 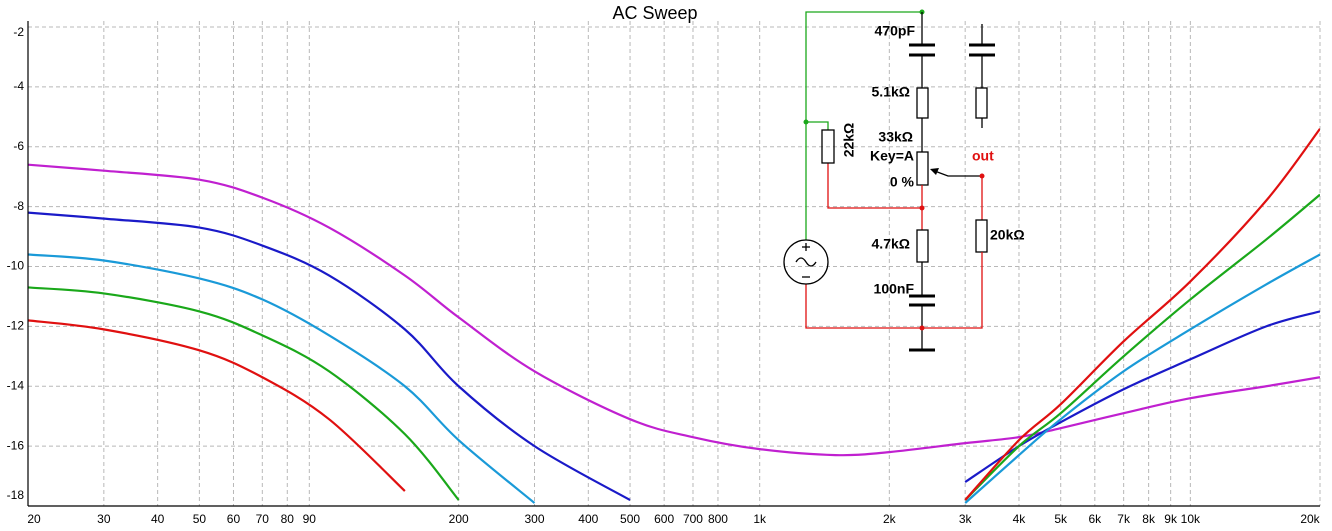 I want to click on component-label: 22kΩ, so click(x=849, y=140).